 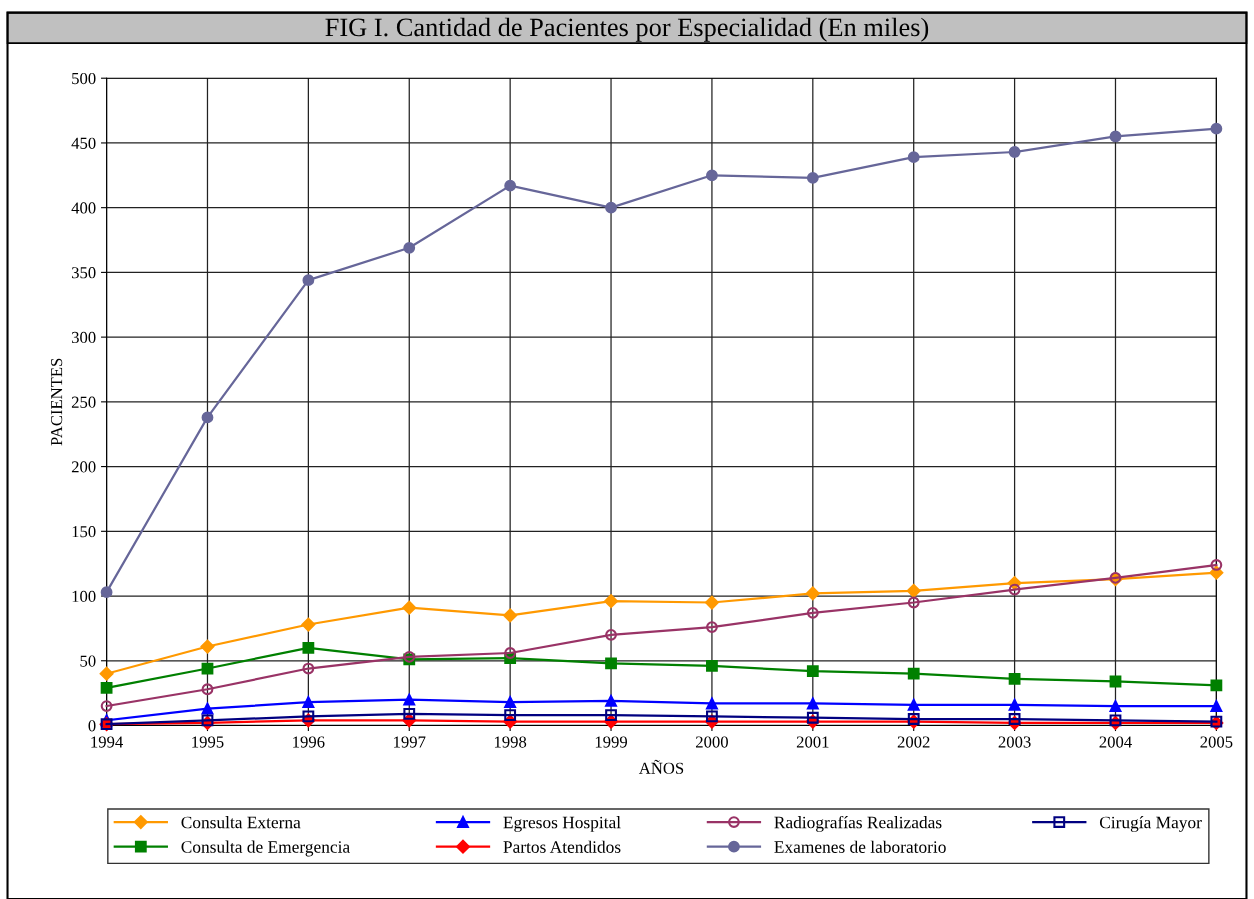 What do you see at coordinates (83, 143) in the screenshot?
I see `y-tick-label: 450` at bounding box center [83, 143].